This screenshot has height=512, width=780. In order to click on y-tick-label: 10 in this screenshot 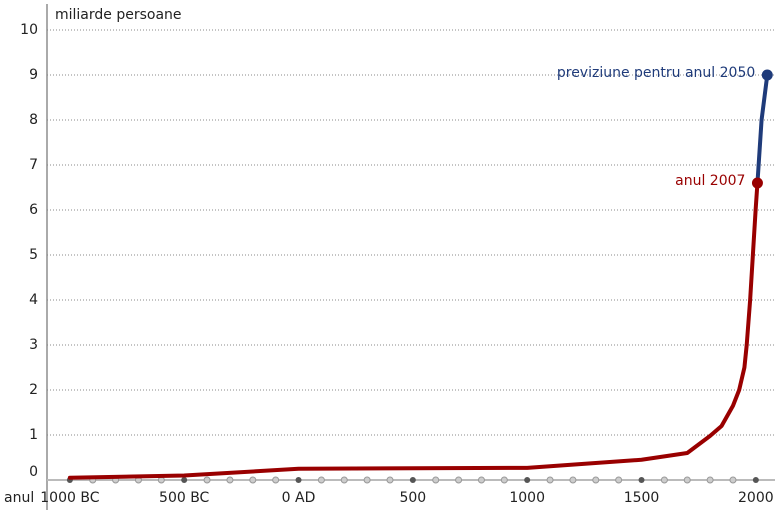, I will do `click(29, 30)`.